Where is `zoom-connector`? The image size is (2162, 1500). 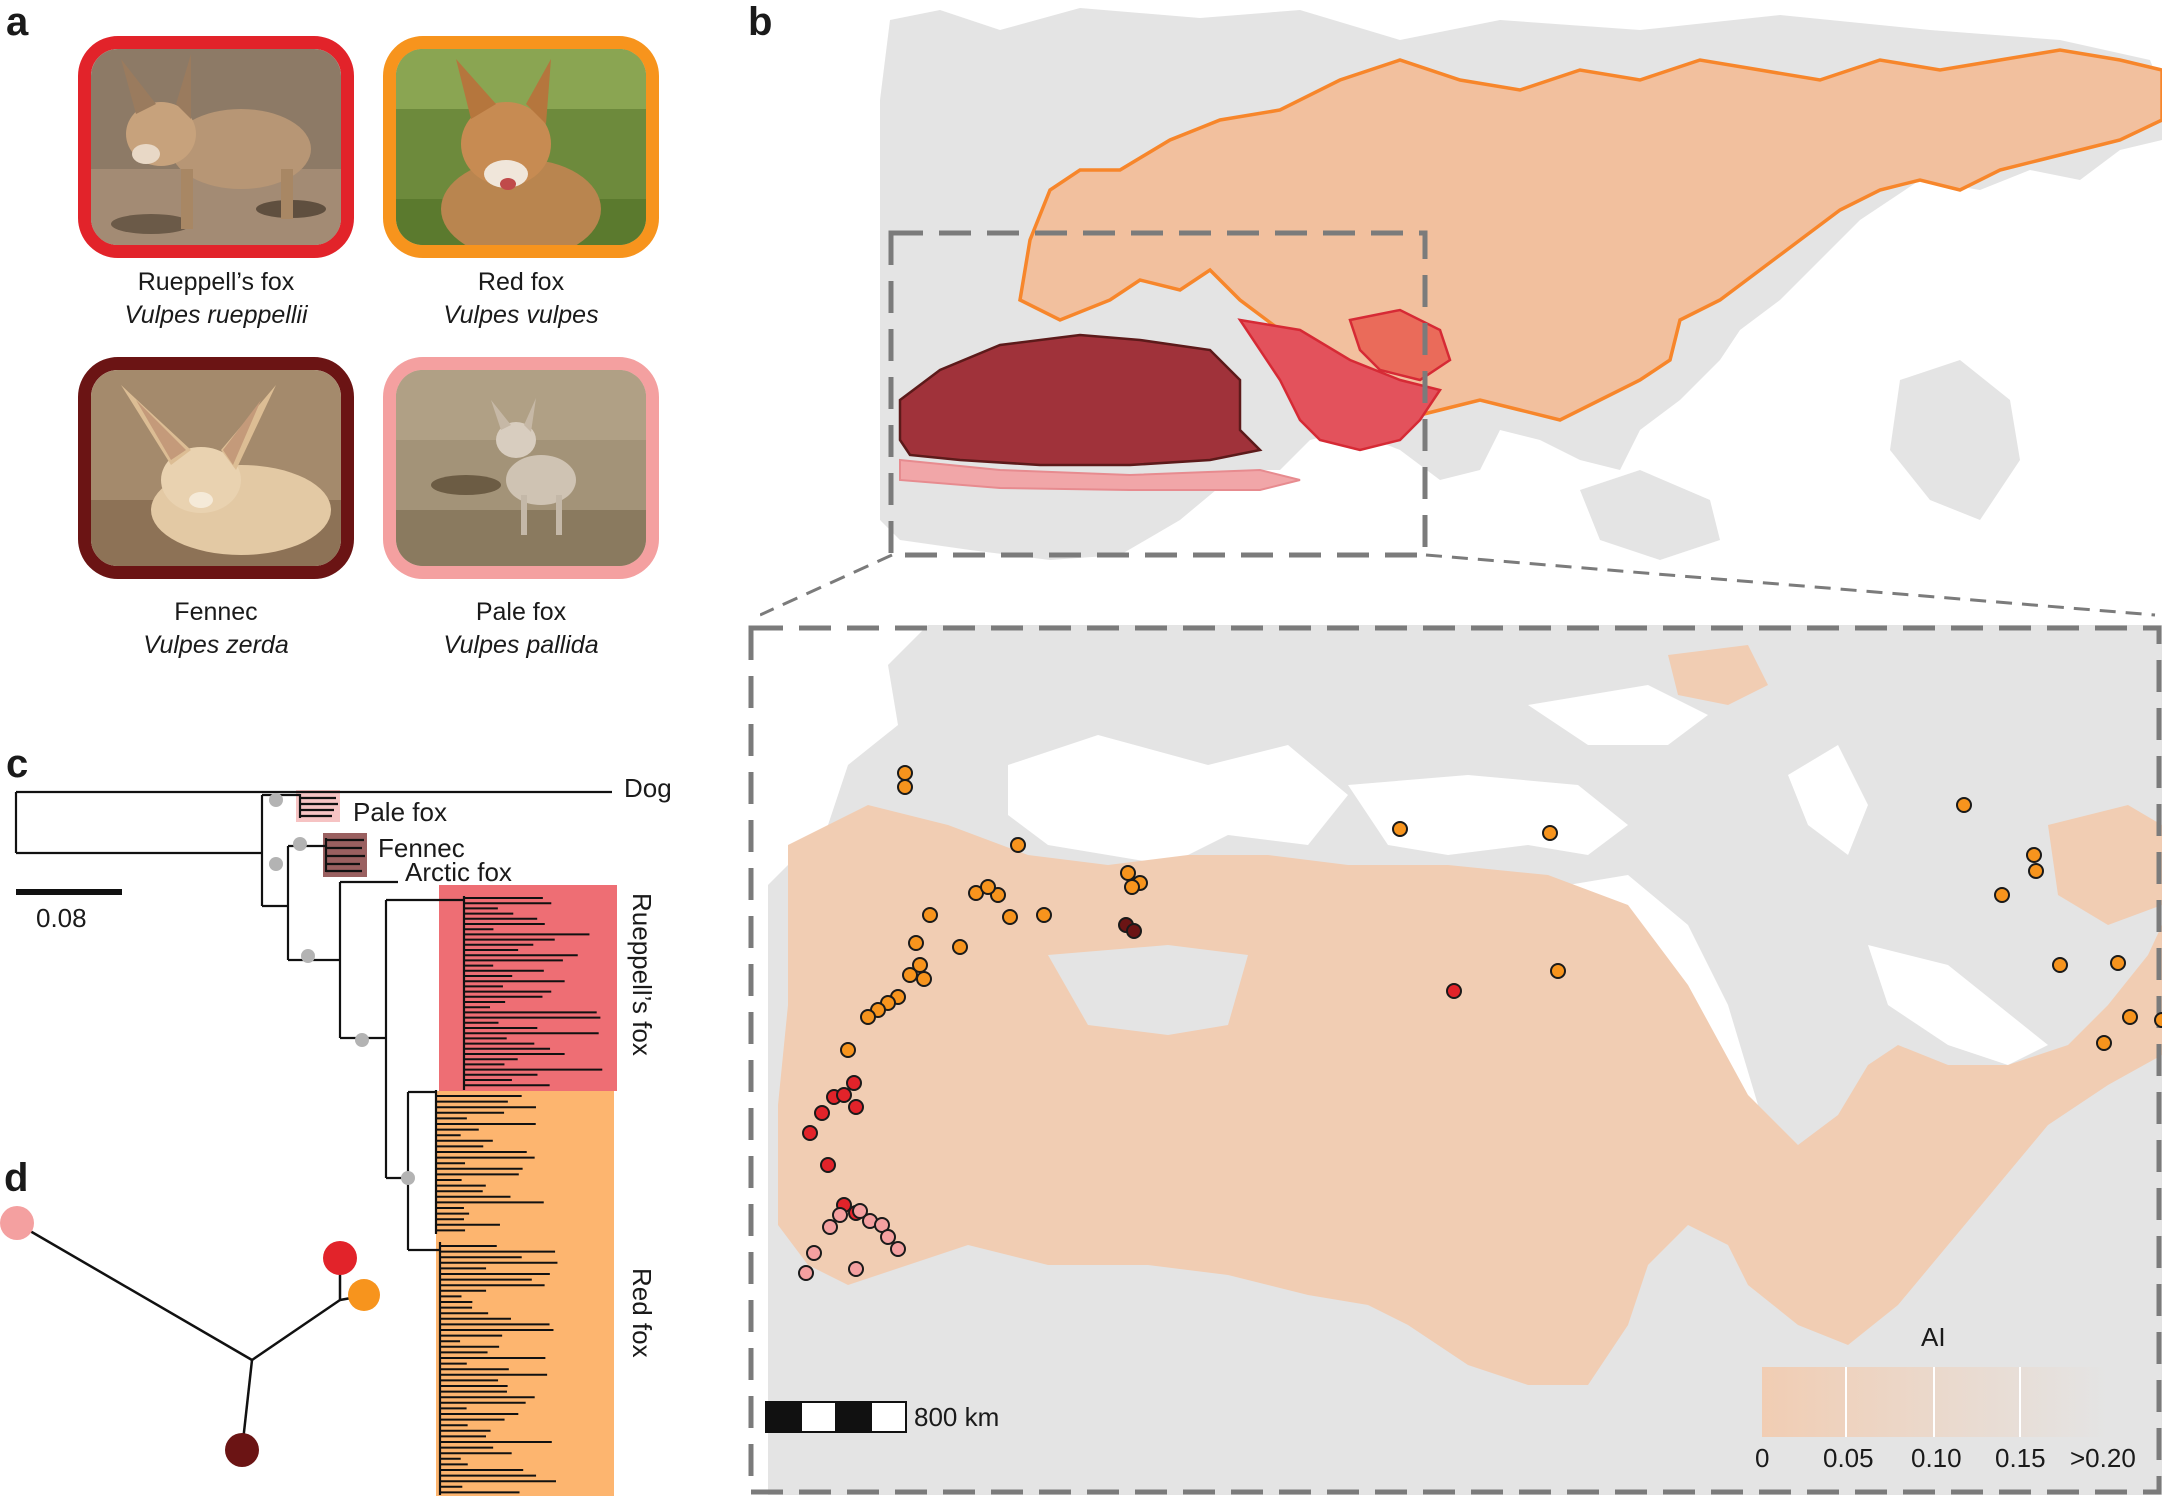 zoom-connector is located at coordinates (1458, 585).